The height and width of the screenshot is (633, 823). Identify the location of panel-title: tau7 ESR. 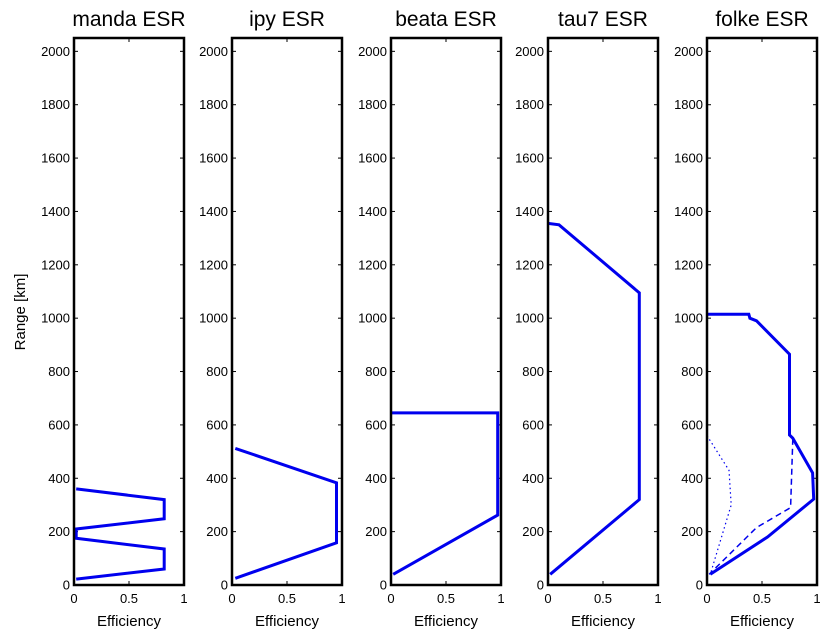
(603, 19).